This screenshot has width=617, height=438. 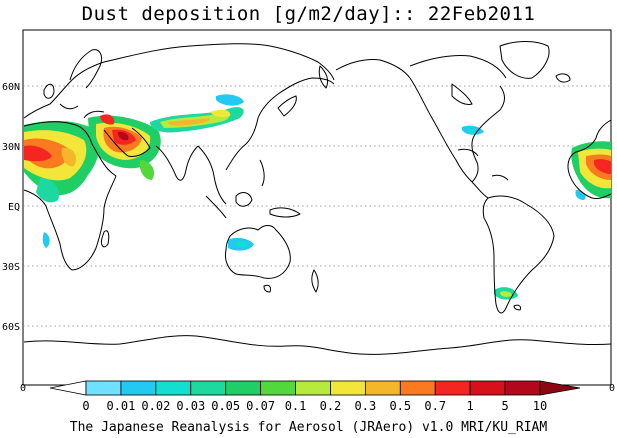 What do you see at coordinates (177, 163) in the screenshot?
I see `coast-india` at bounding box center [177, 163].